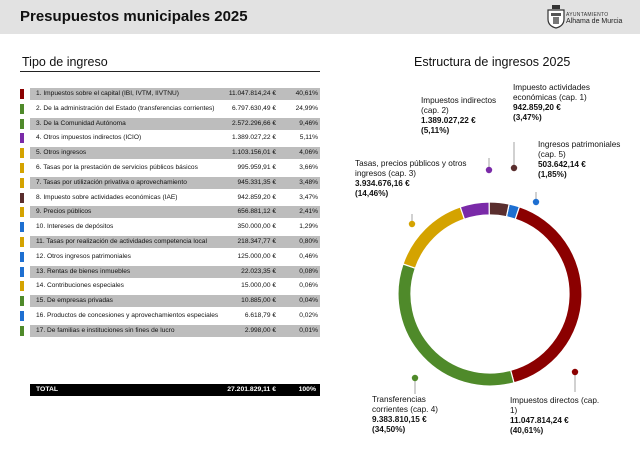 This screenshot has height=452, width=640. Describe the element at coordinates (382, 183) in the screenshot. I see `slice-value-label: 3.934.676,16 €` at that location.